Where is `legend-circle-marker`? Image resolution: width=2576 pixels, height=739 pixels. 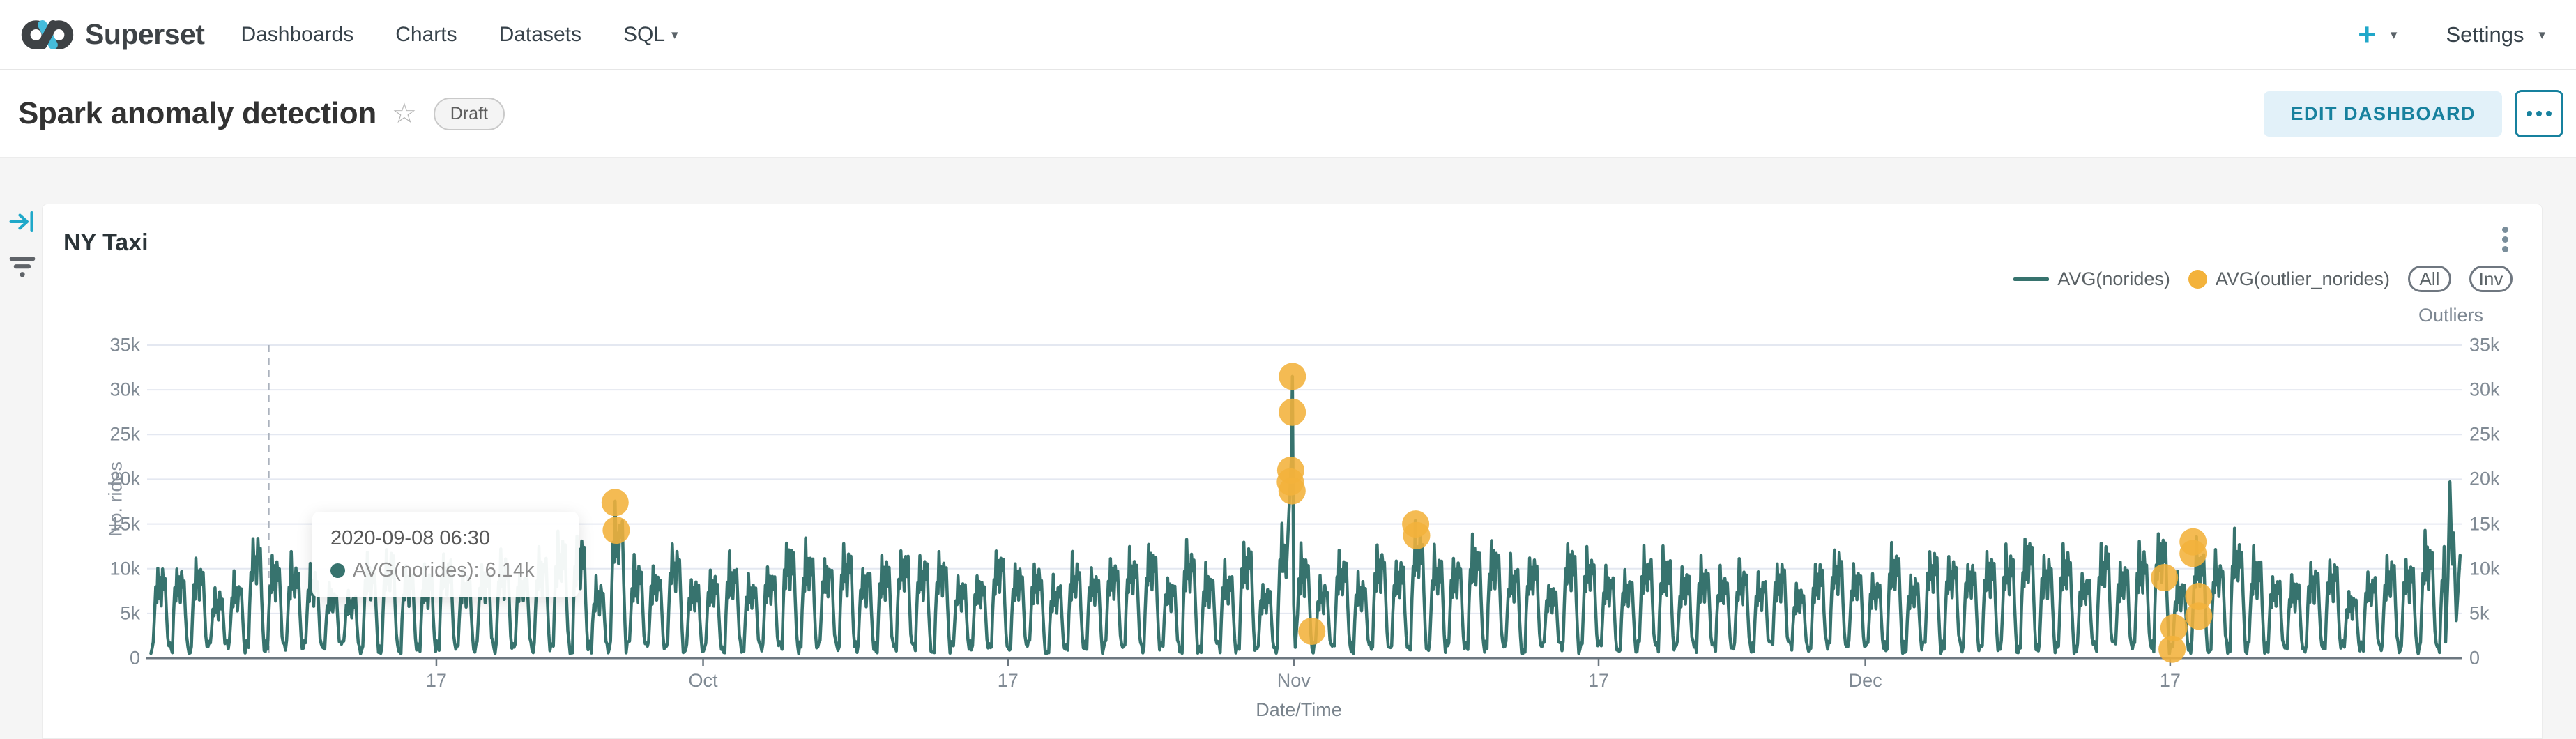
legend-circle-marker is located at coordinates (2197, 279).